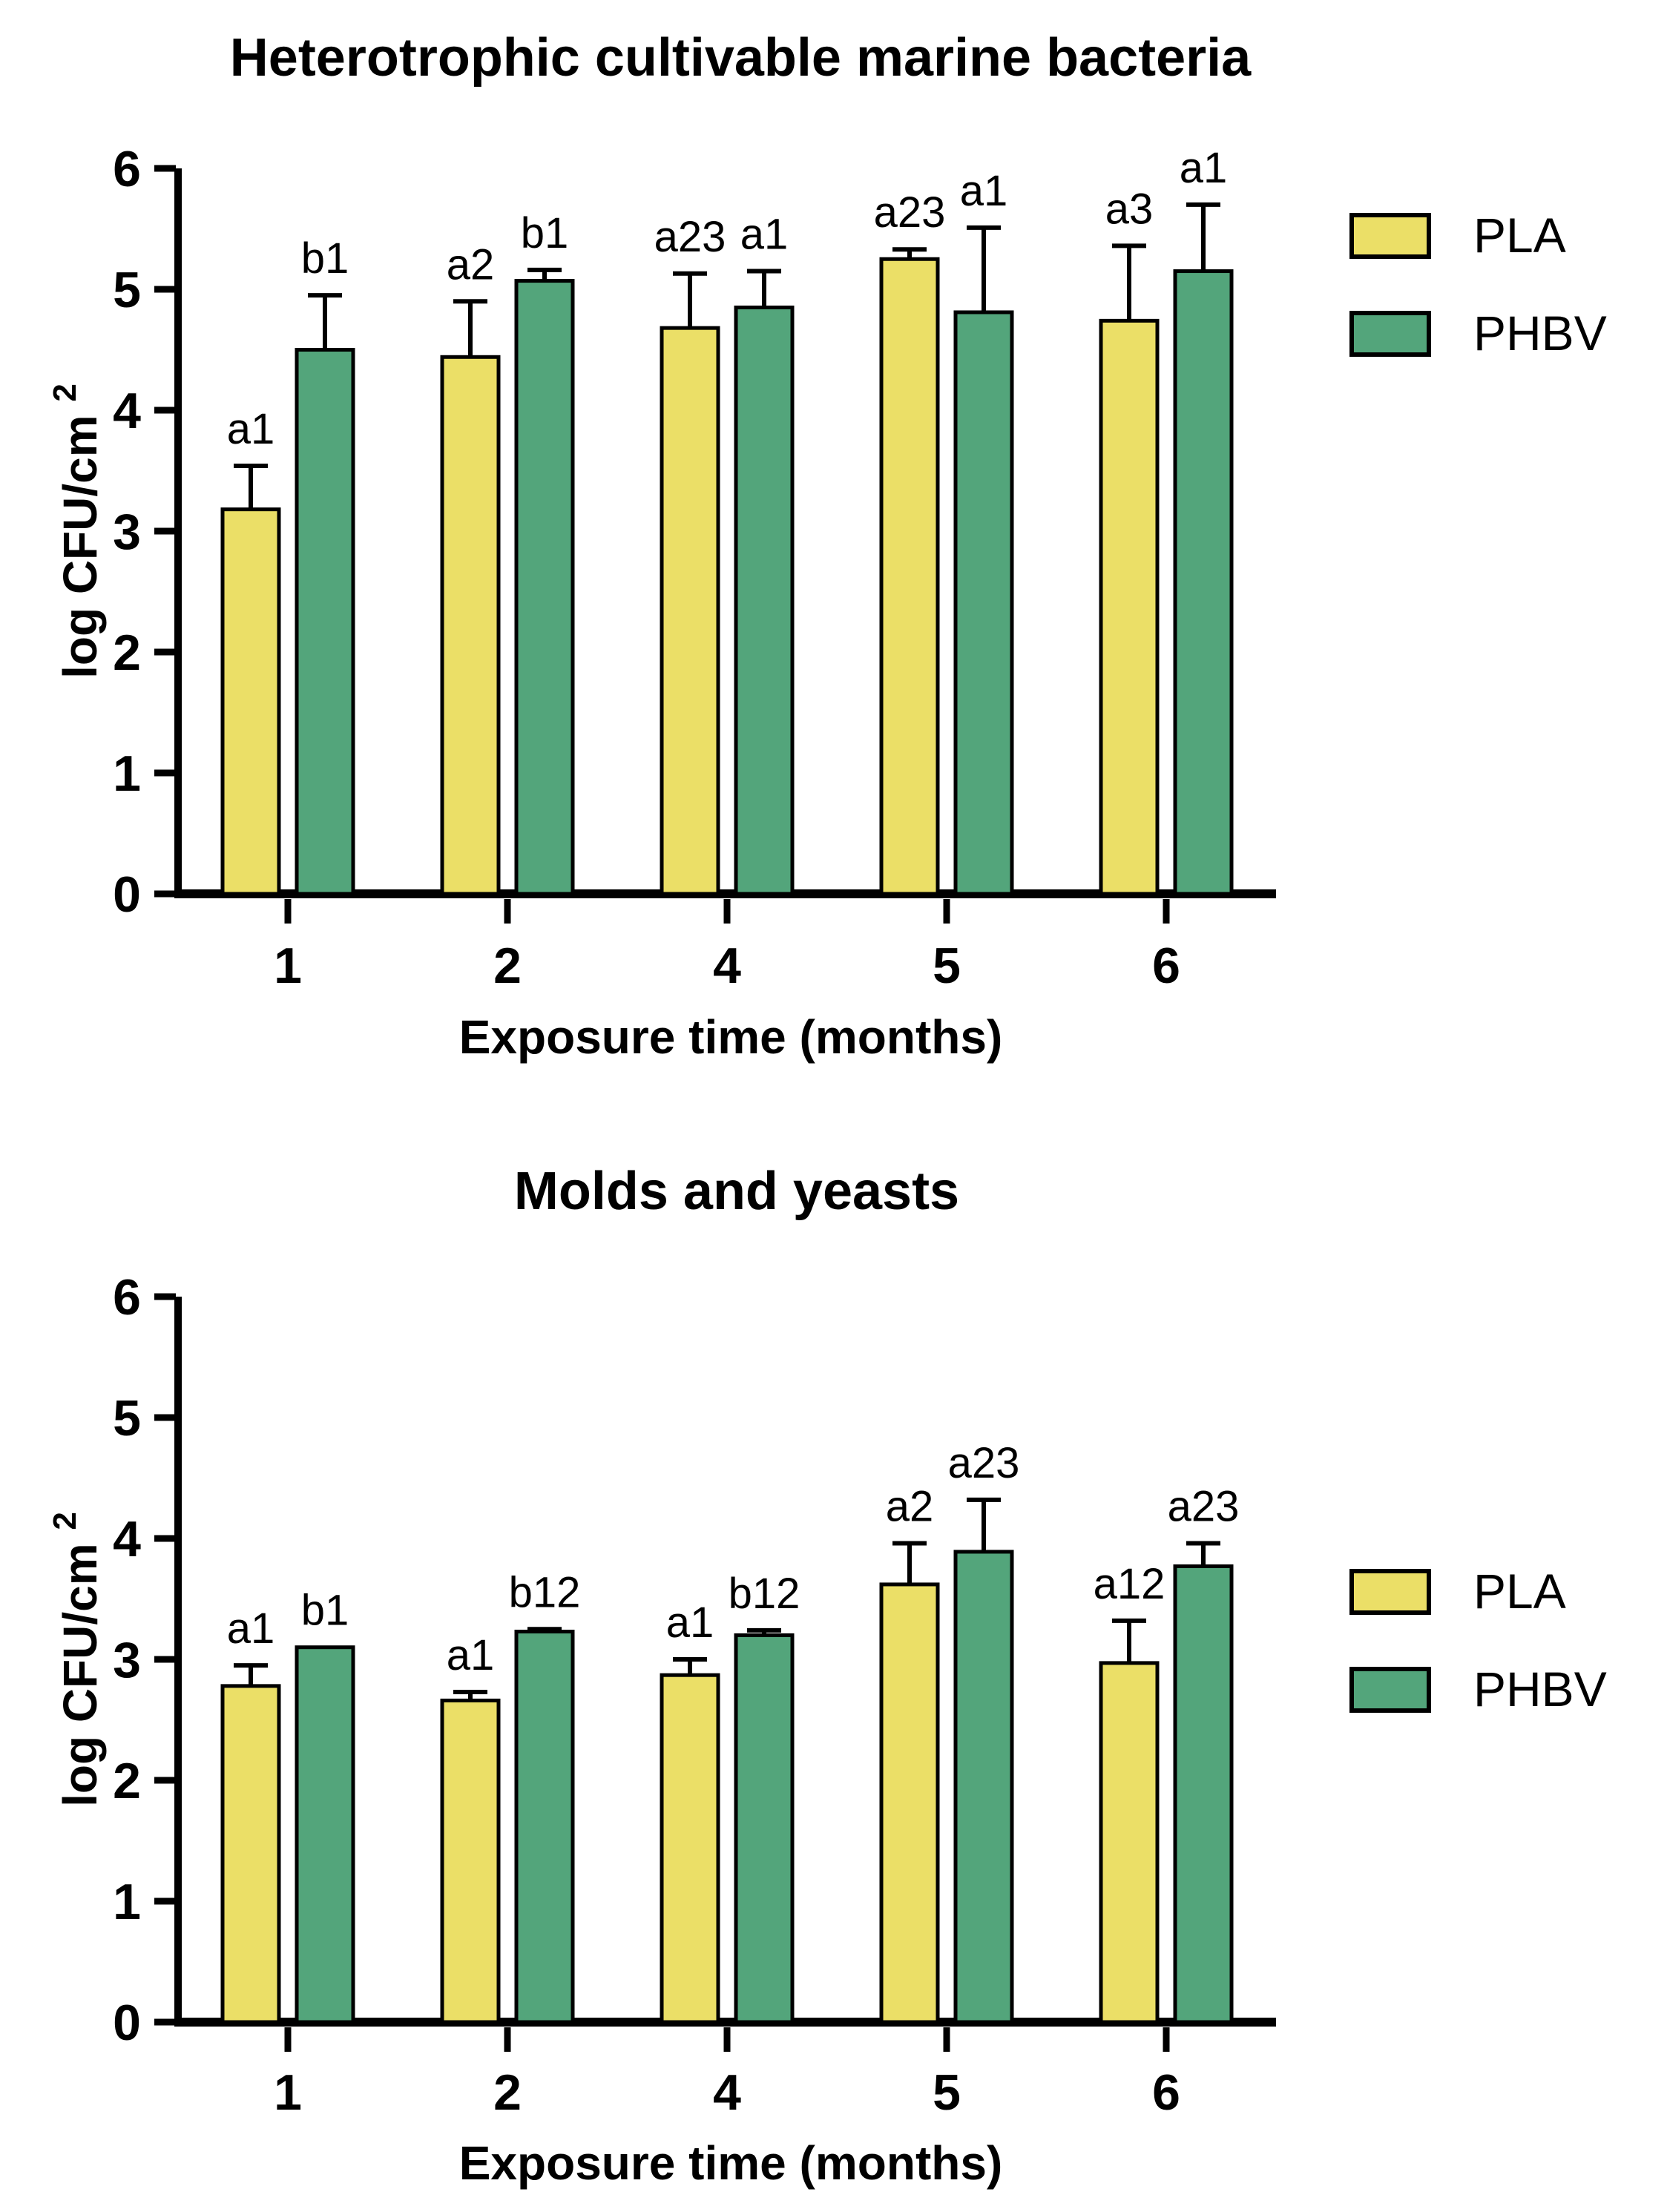 This screenshot has width=1667, height=2212. What do you see at coordinates (1129, 209) in the screenshot?
I see `significance-label: a3` at bounding box center [1129, 209].